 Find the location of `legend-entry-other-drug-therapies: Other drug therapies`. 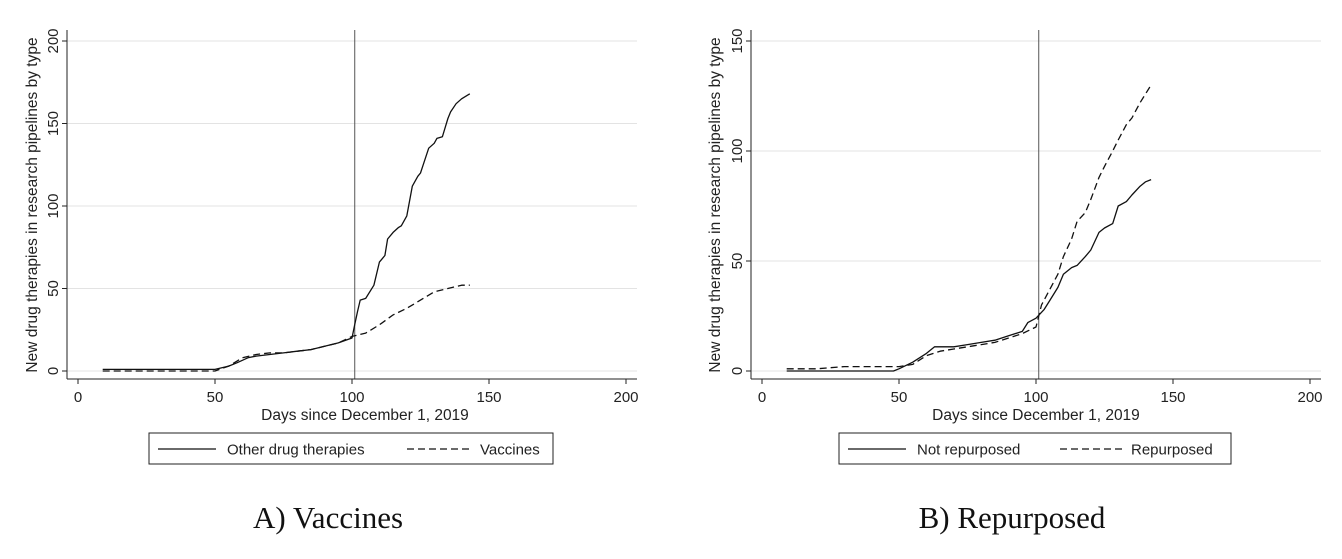

legend-entry-other-drug-therapies: Other drug therapies is located at coordinates (296, 450).